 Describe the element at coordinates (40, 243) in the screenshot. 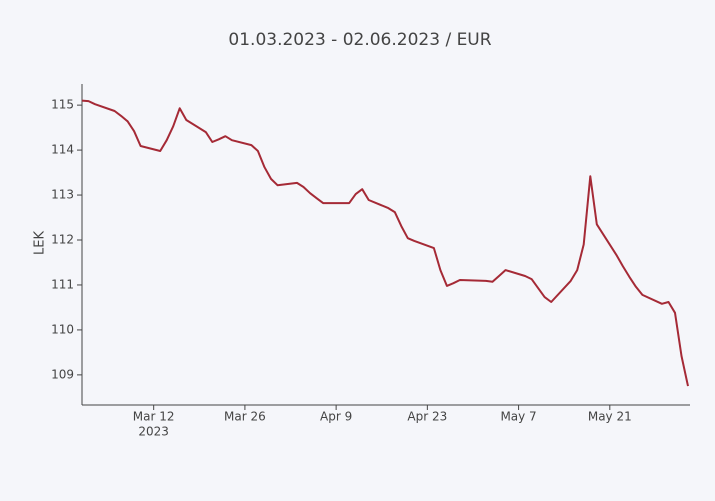

I see `y-axis-label: LEK` at that location.